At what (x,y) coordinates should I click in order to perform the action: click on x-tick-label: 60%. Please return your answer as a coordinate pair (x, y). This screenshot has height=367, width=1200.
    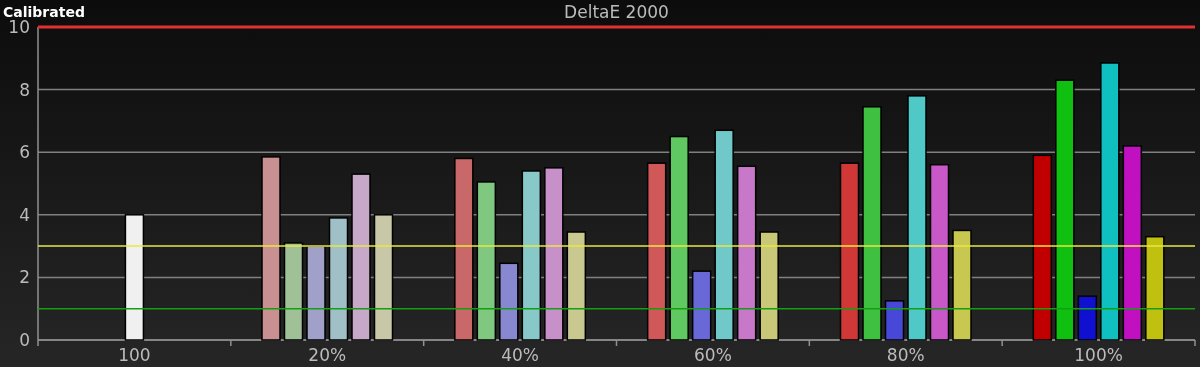
    Looking at the image, I should click on (713, 355).